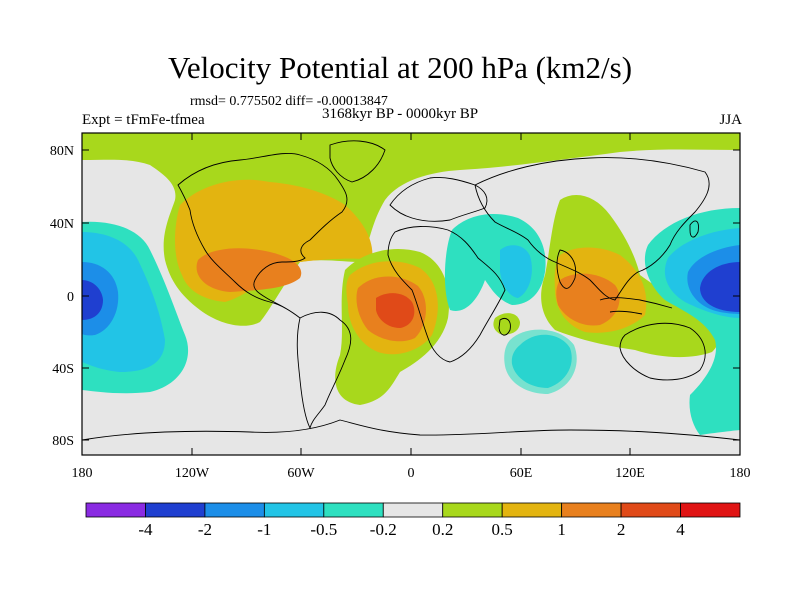 This screenshot has width=800, height=600. Describe the element at coordinates (289, 101) in the screenshot. I see `stats-line: rmsd= 0.775502 diff= -0.00013847` at that location.